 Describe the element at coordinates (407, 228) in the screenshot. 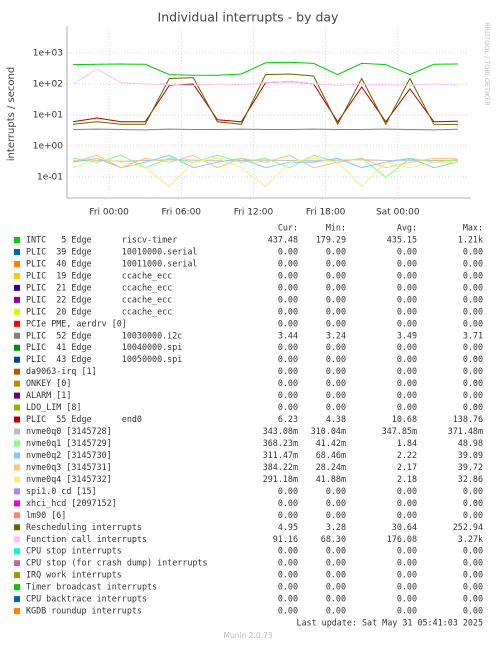

I see `legend-header: Avg:` at that location.